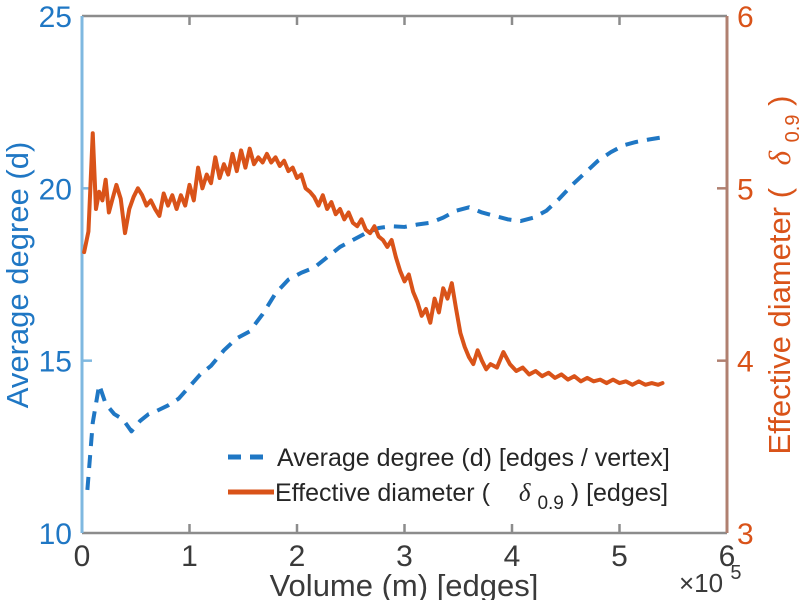 Image resolution: width=812 pixels, height=600 pixels. I want to click on y-left-tick-label: 15, so click(55, 362).